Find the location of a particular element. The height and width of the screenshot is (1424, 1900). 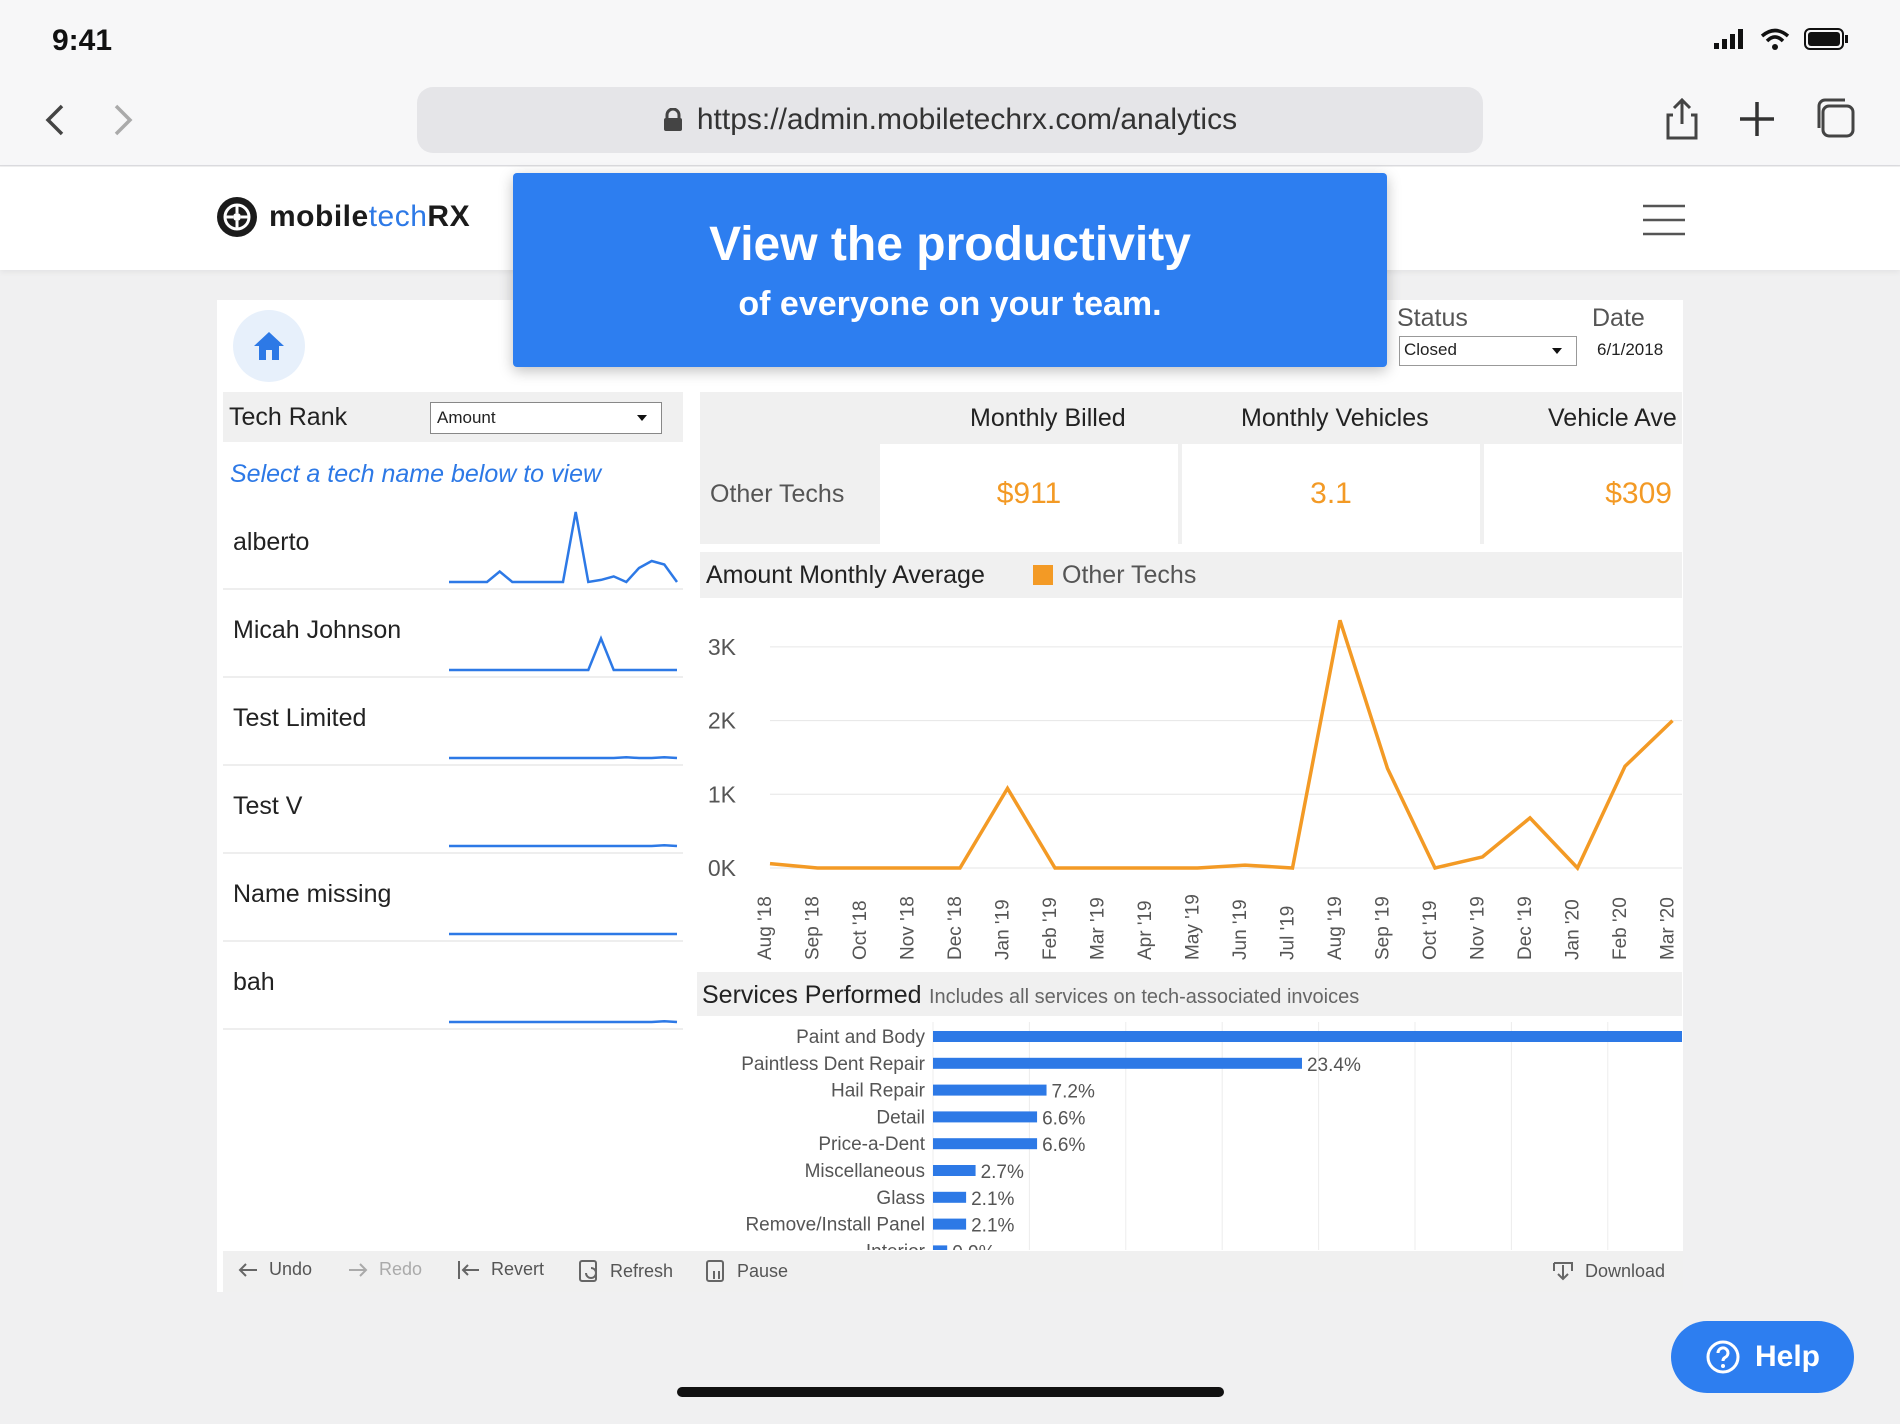

revert-label: Revert is located at coordinates (518, 1269).